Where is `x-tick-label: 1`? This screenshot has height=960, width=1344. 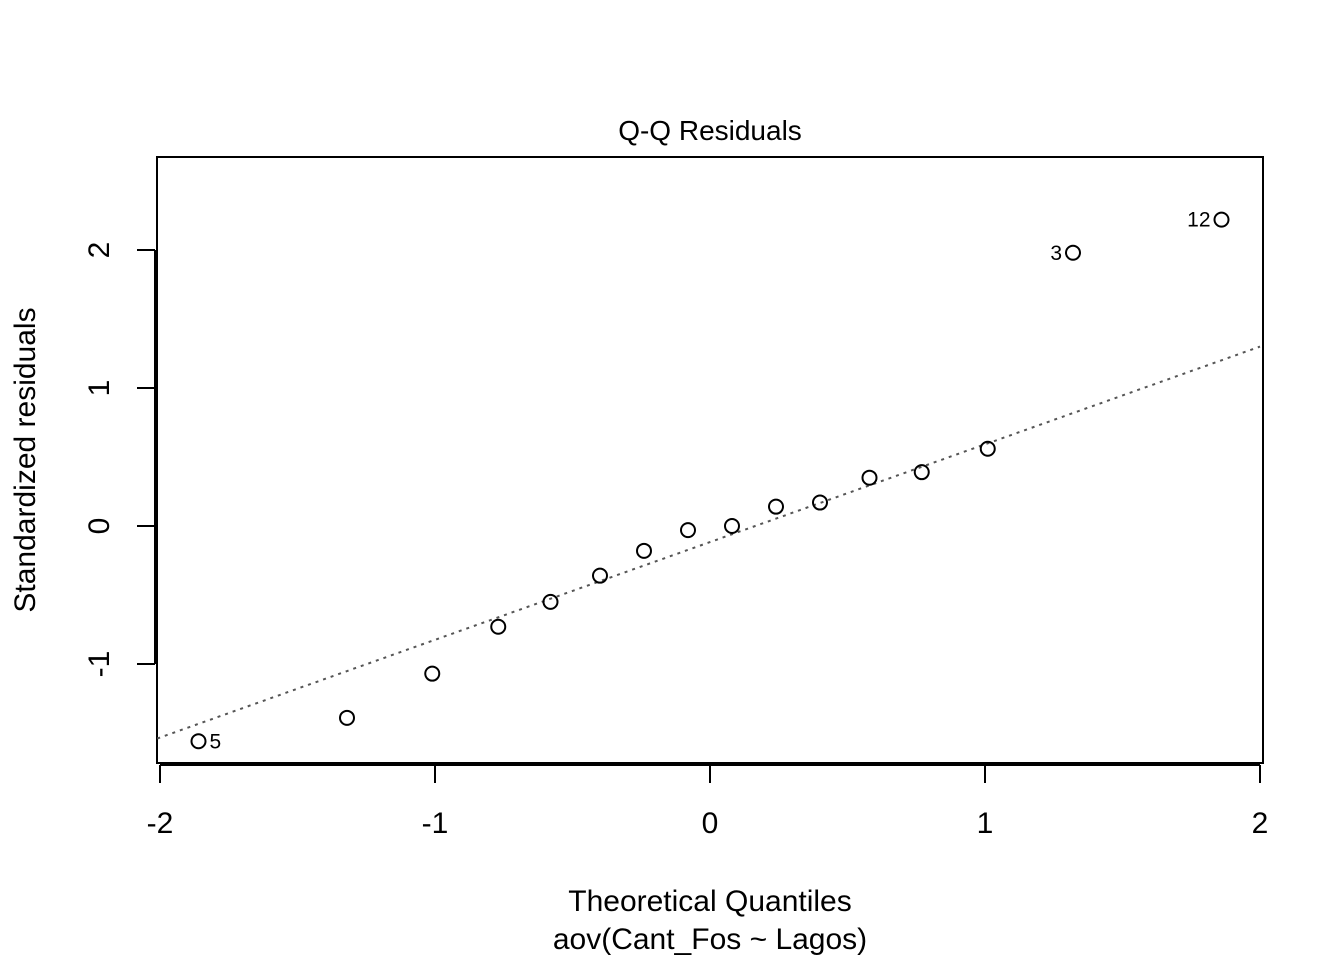 x-tick-label: 1 is located at coordinates (985, 823).